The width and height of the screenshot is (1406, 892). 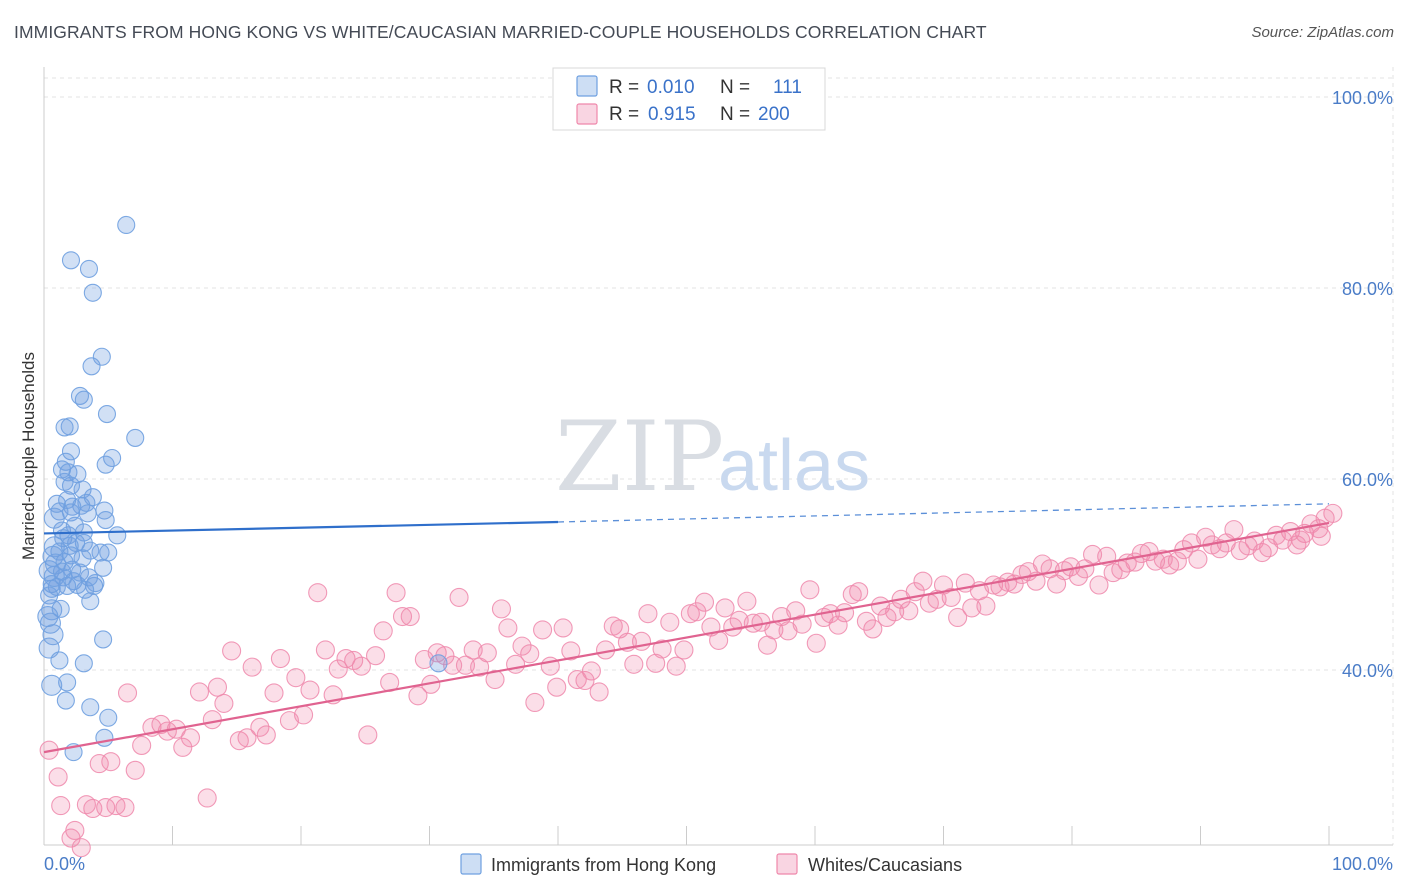 What do you see at coordinates (1362, 864) in the screenshot?
I see `x-tick-label-1: 100.0%` at bounding box center [1362, 864].